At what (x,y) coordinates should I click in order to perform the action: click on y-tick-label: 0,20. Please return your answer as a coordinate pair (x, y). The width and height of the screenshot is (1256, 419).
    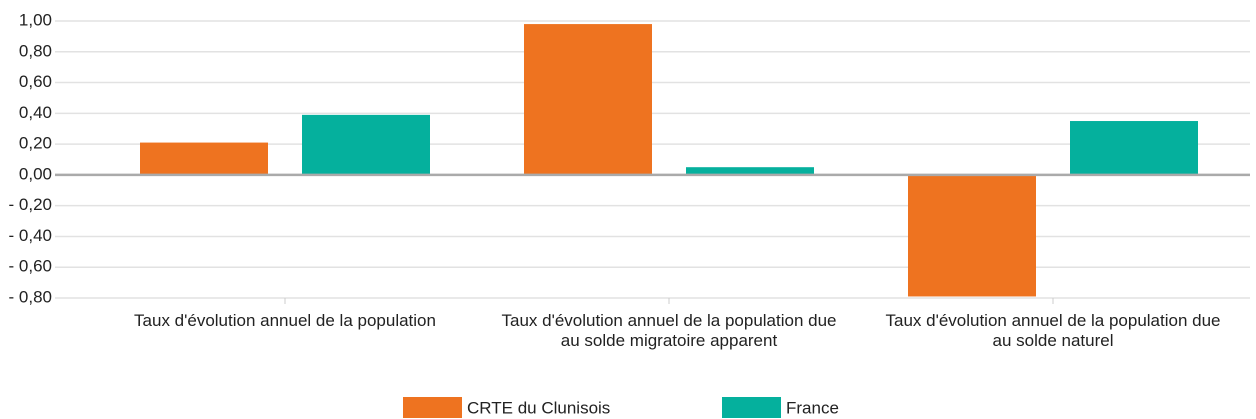
    Looking at the image, I should click on (35, 143).